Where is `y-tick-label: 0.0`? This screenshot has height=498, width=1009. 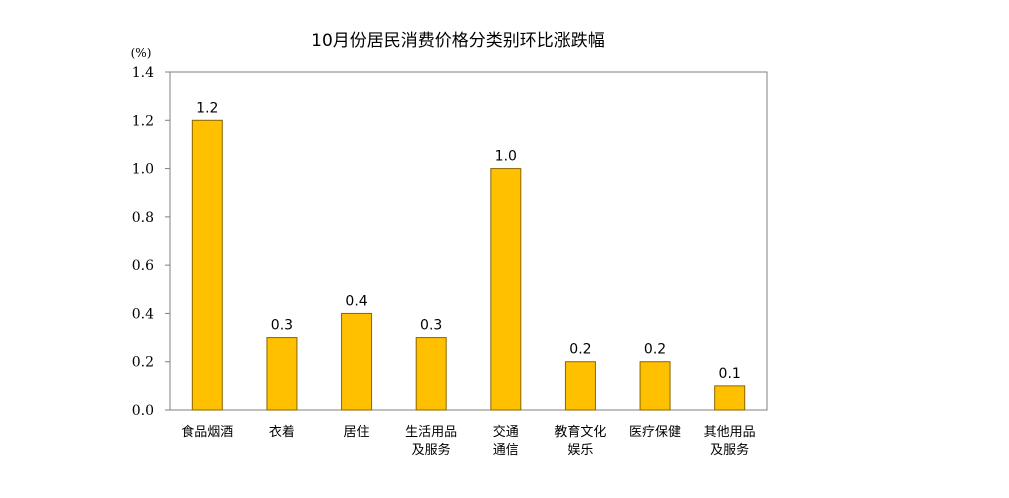 y-tick-label: 0.0 is located at coordinates (143, 411).